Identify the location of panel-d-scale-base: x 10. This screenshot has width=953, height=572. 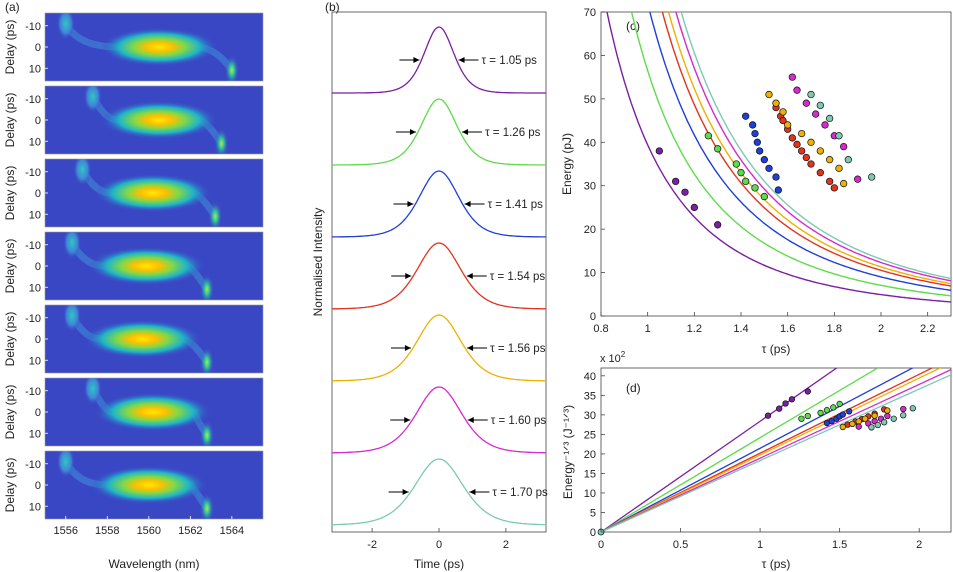
(610, 359).